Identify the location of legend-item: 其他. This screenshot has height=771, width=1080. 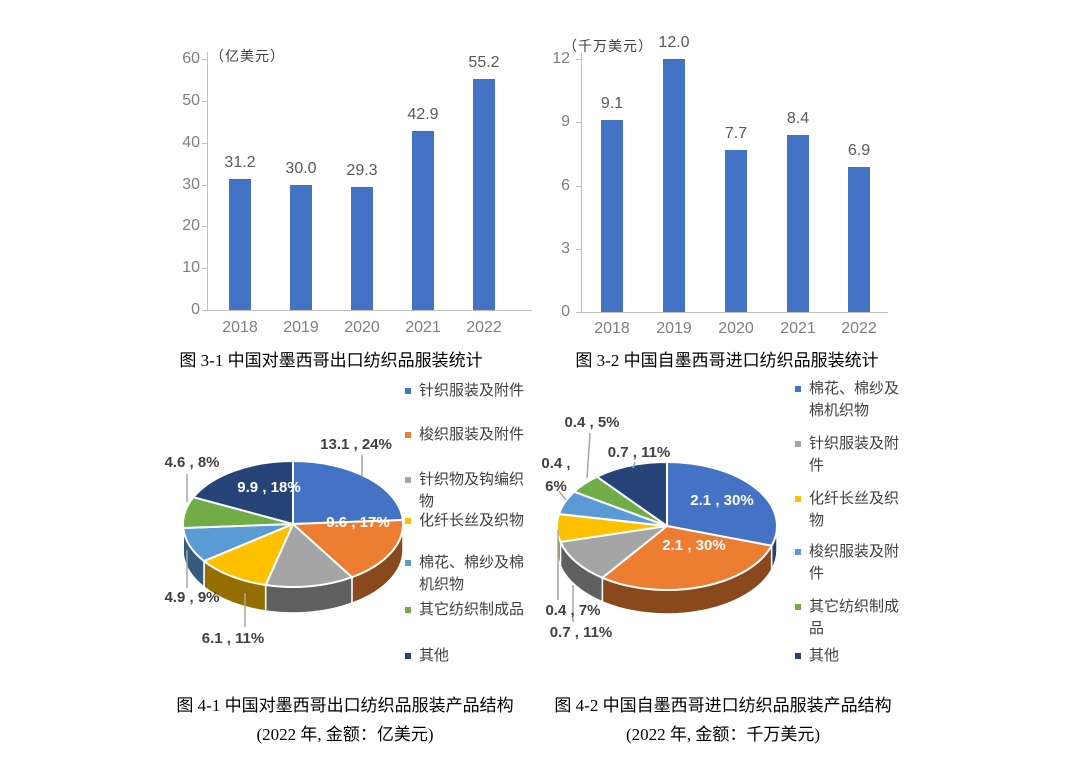
(475, 656).